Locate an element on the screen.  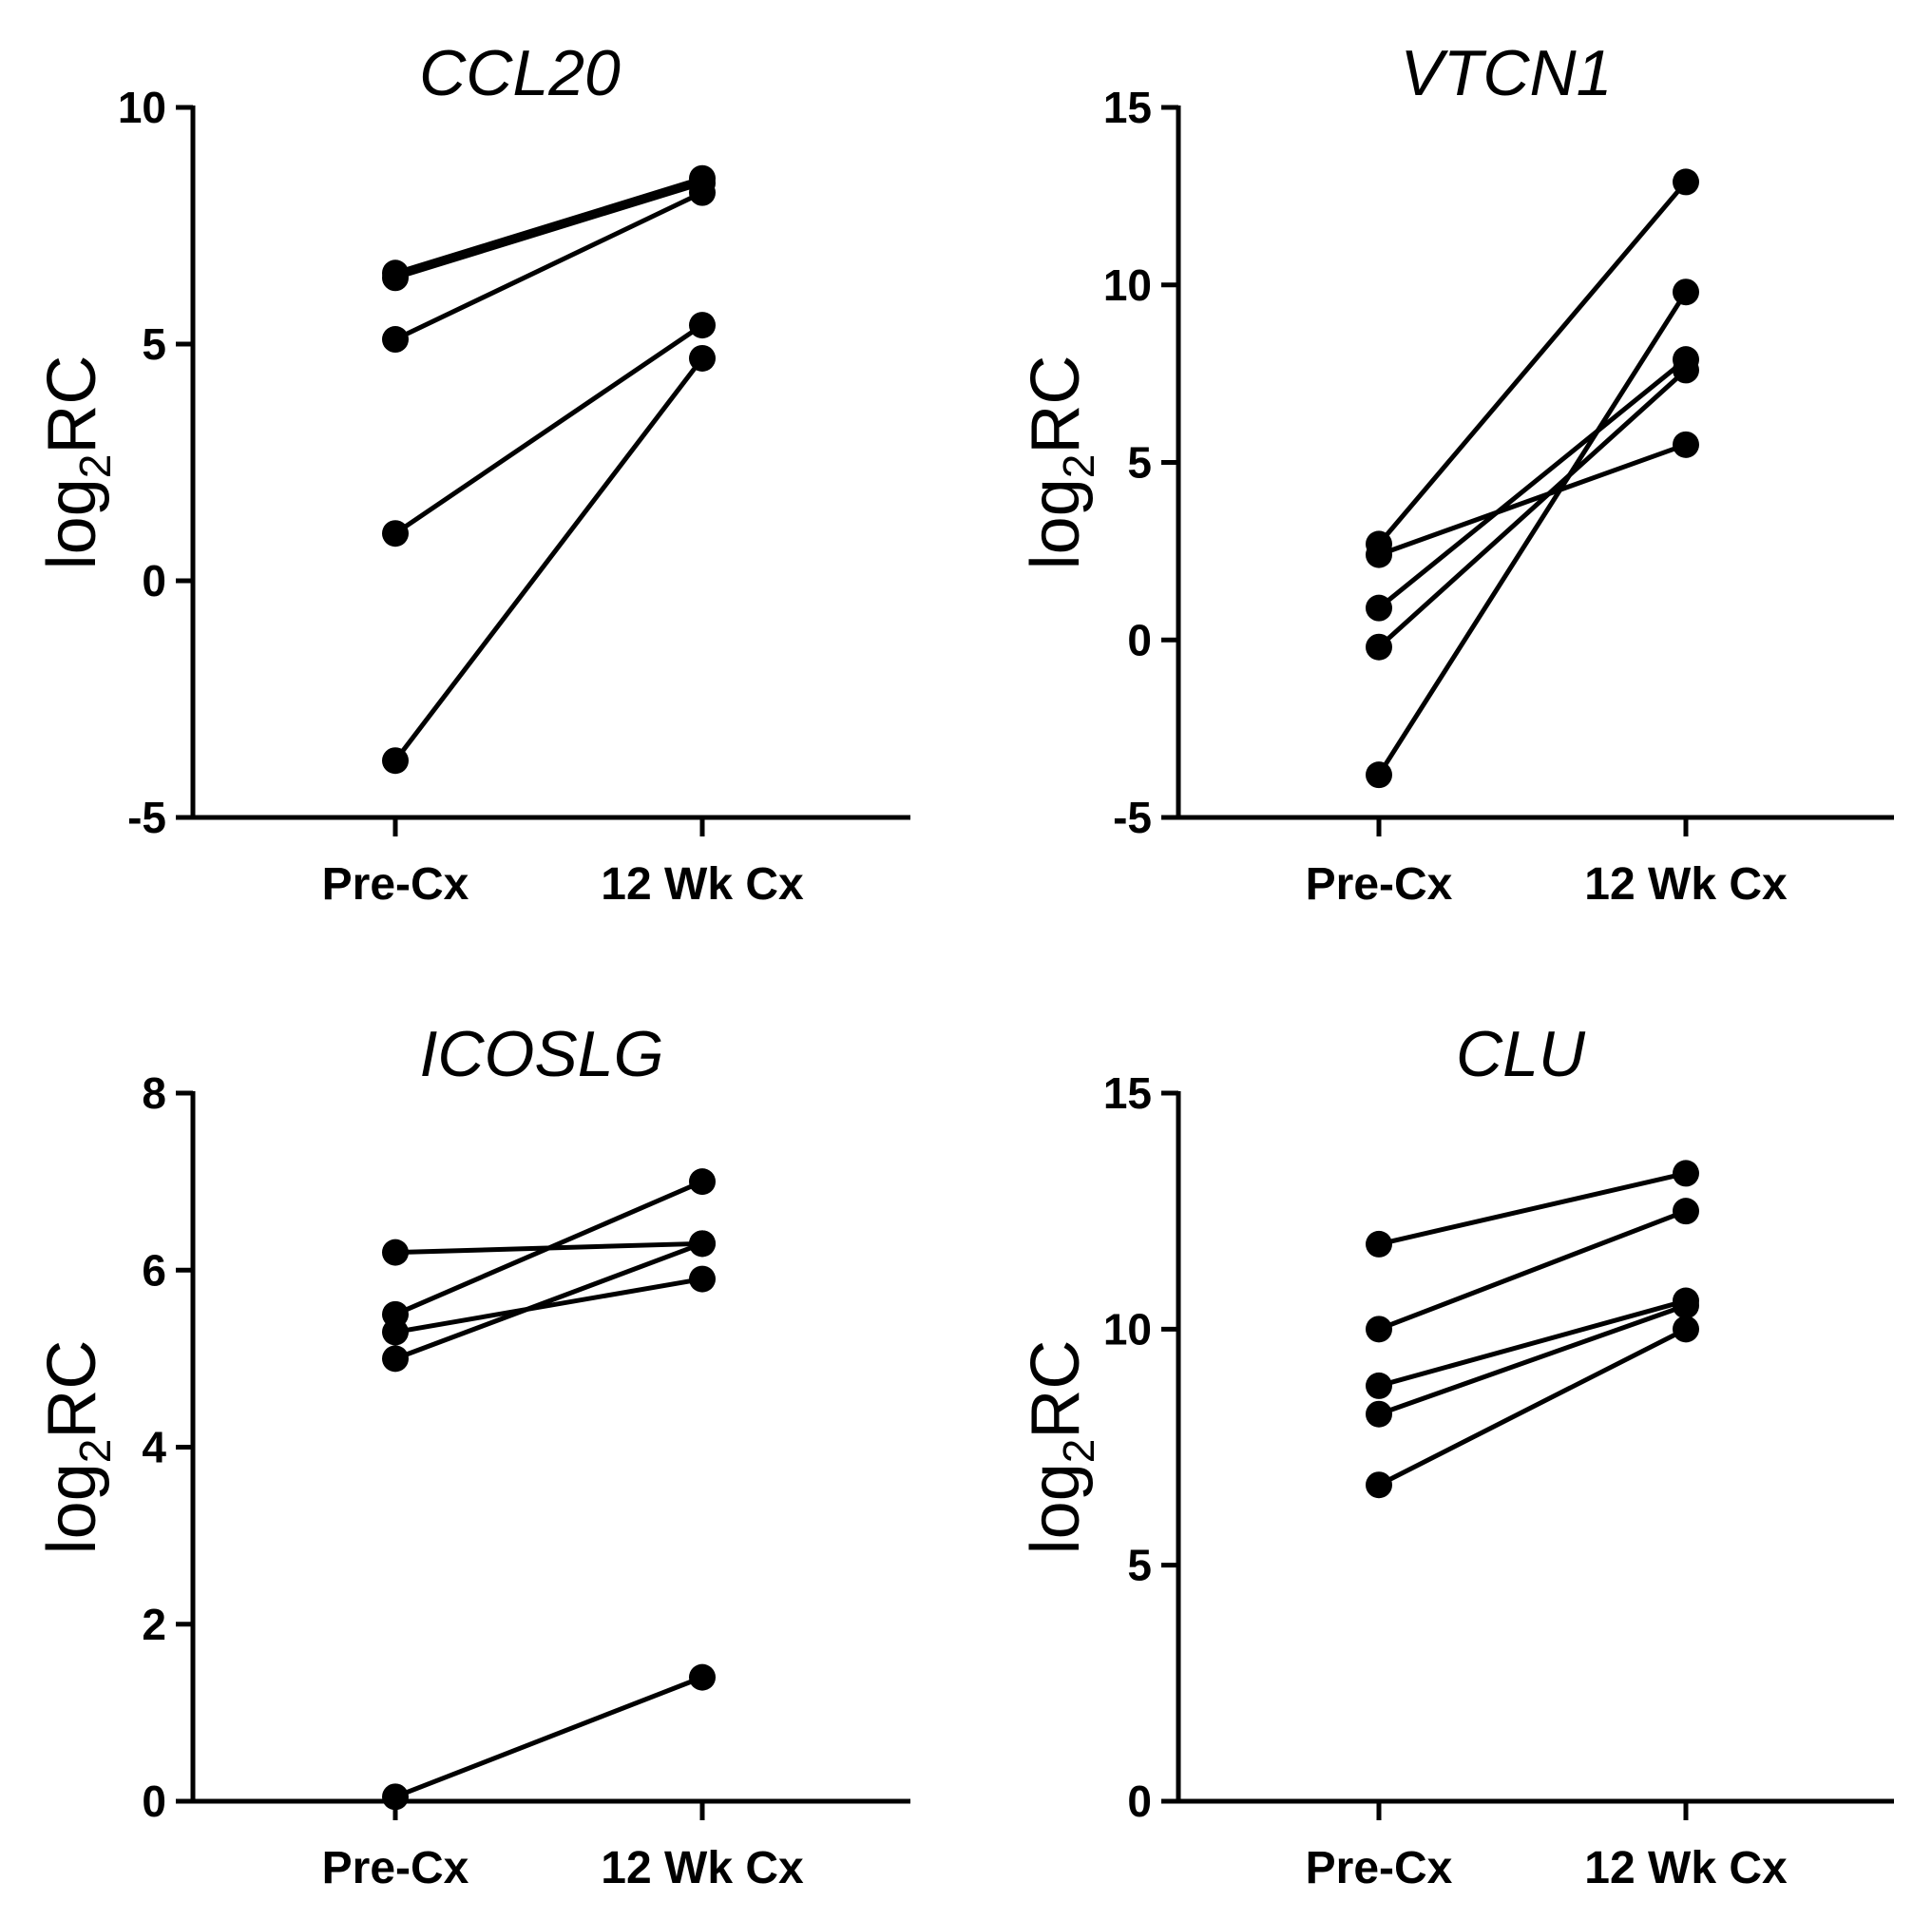
panel-title: CLU is located at coordinates (1521, 1054).